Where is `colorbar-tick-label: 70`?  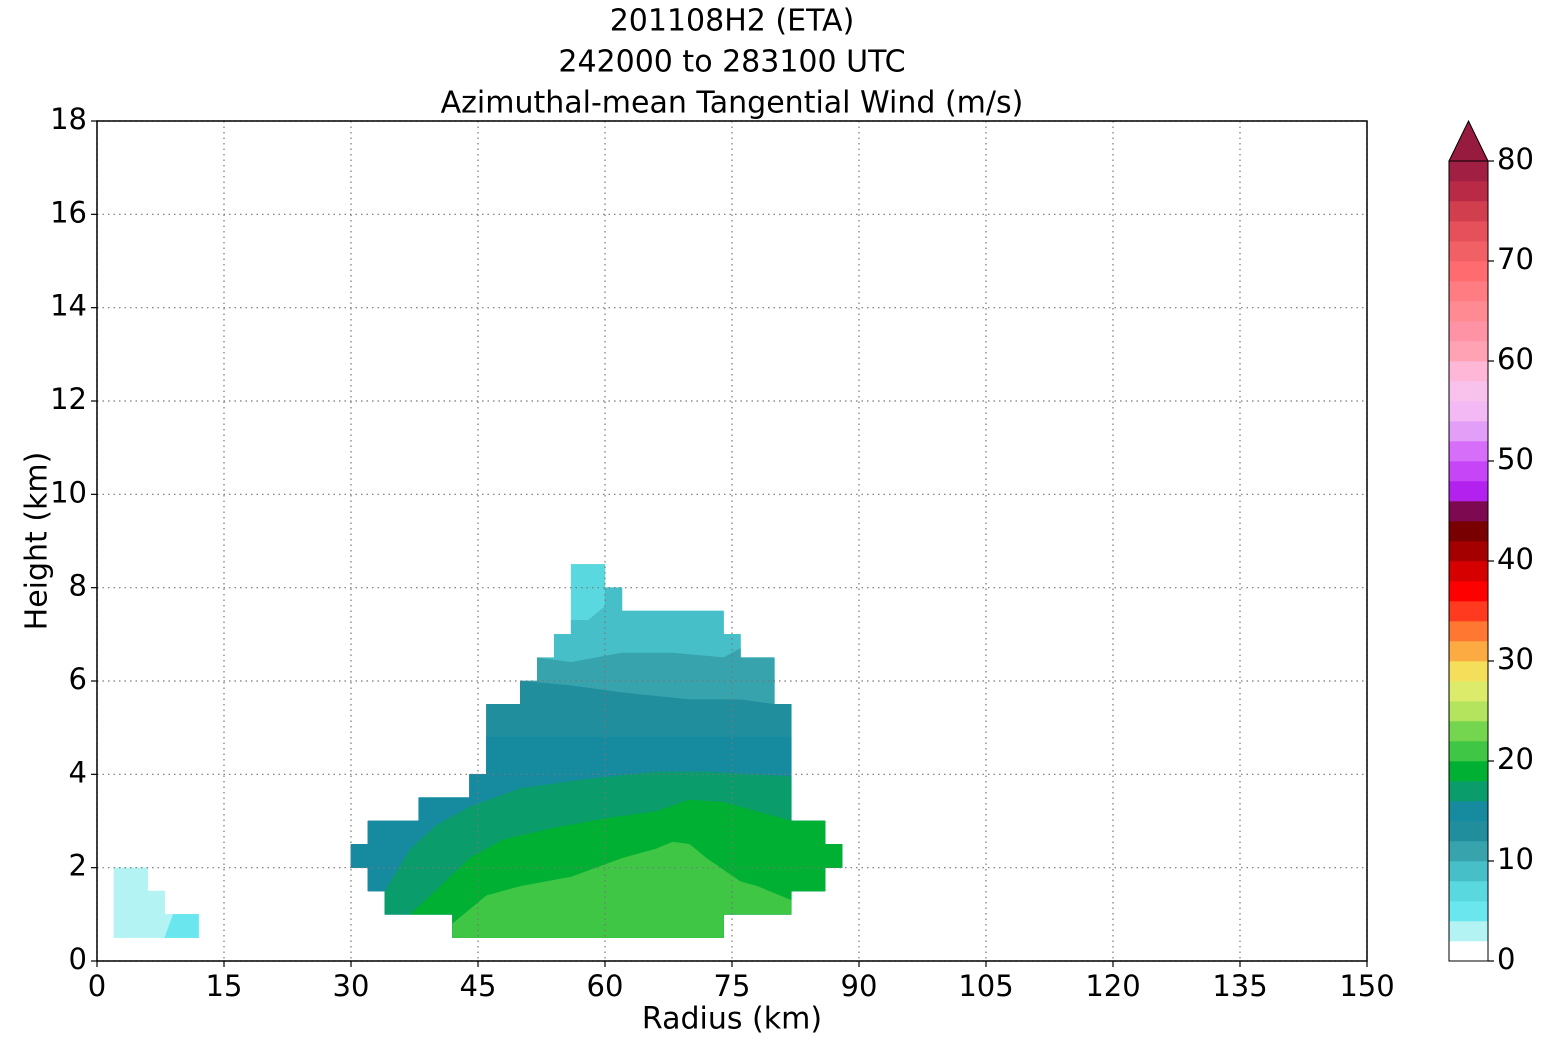 colorbar-tick-label: 70 is located at coordinates (1515, 259).